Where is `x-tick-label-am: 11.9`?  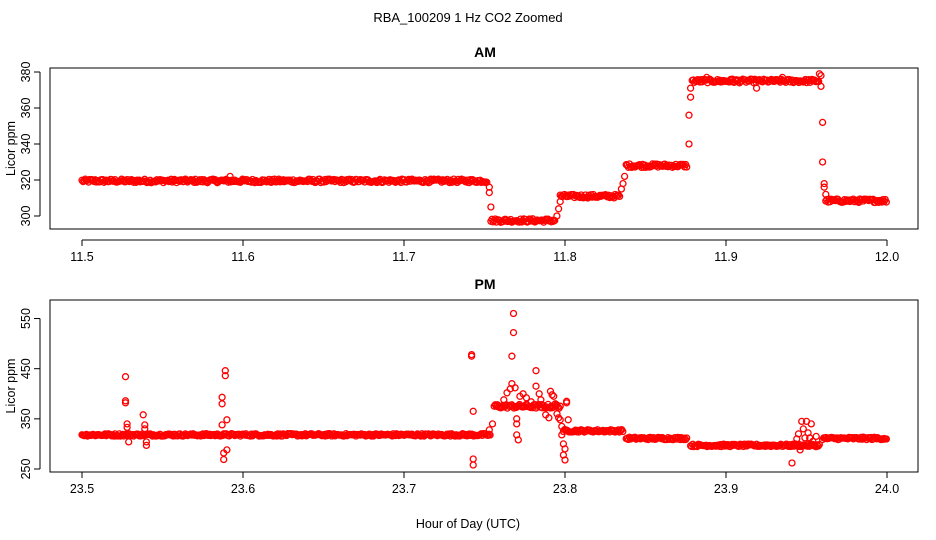
x-tick-label-am: 11.9 is located at coordinates (725, 257).